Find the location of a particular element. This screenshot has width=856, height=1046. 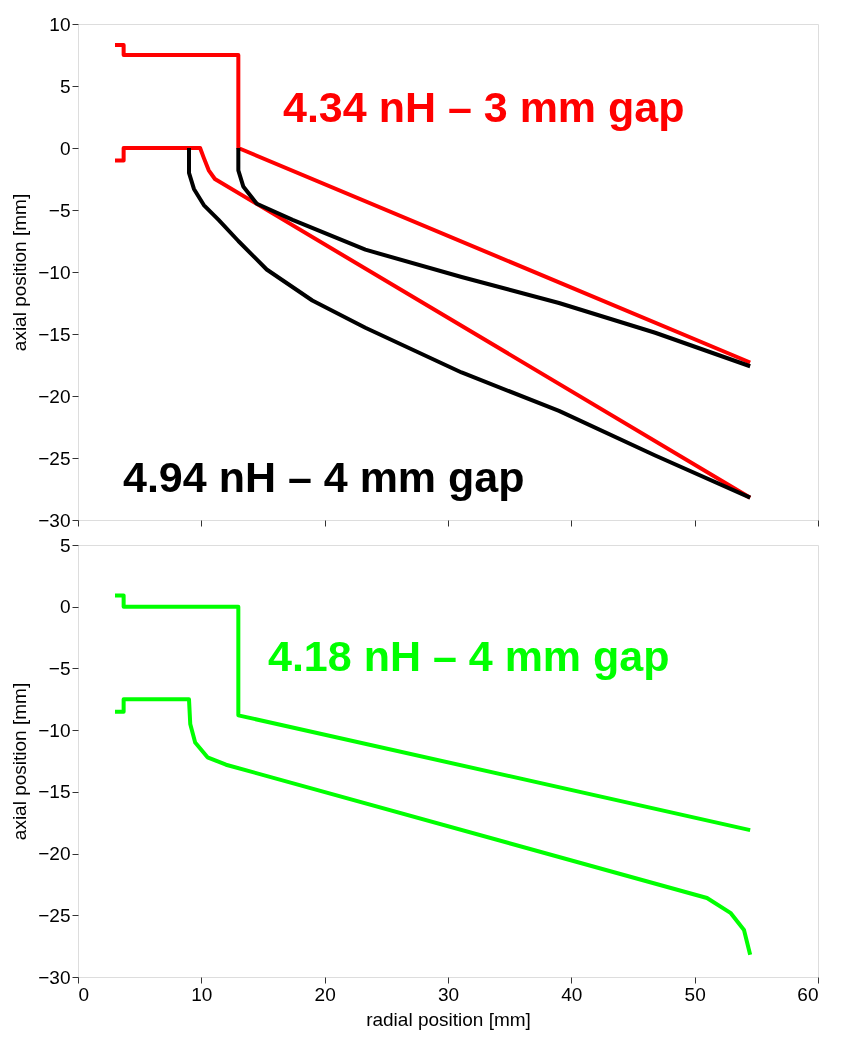

series-label: 4.18 nH – 4 mm gap is located at coordinates (469, 656).